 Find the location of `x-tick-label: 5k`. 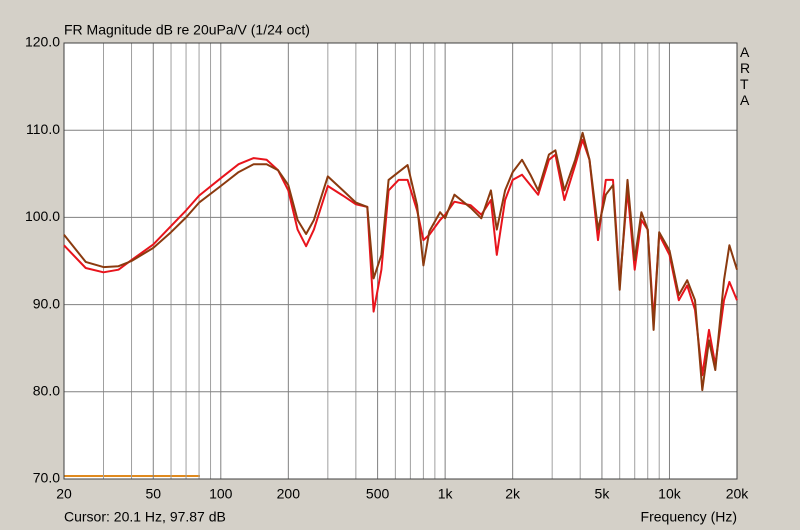

x-tick-label: 5k is located at coordinates (603, 494).